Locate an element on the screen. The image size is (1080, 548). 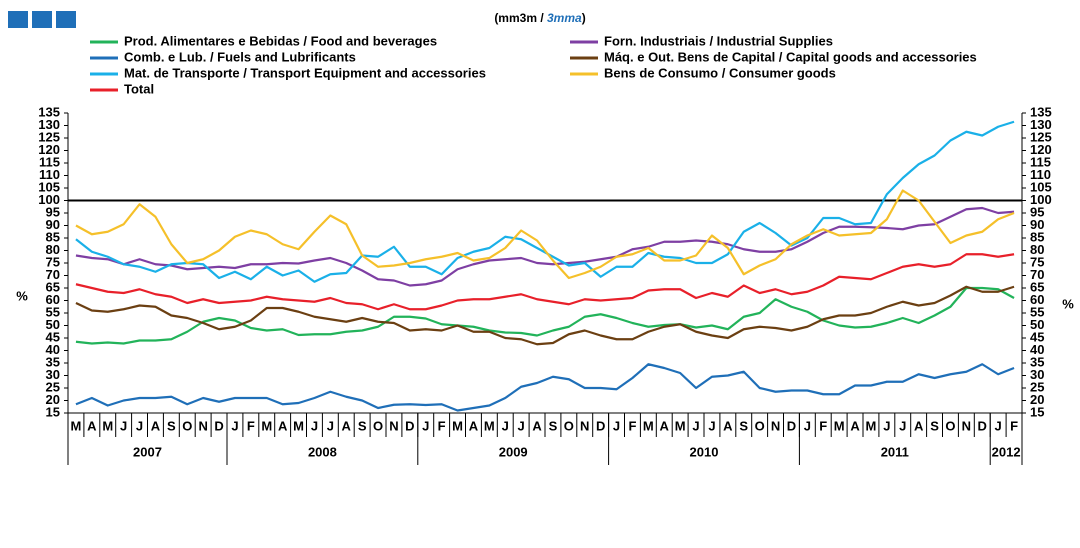
logo is located at coordinates (42, 19).